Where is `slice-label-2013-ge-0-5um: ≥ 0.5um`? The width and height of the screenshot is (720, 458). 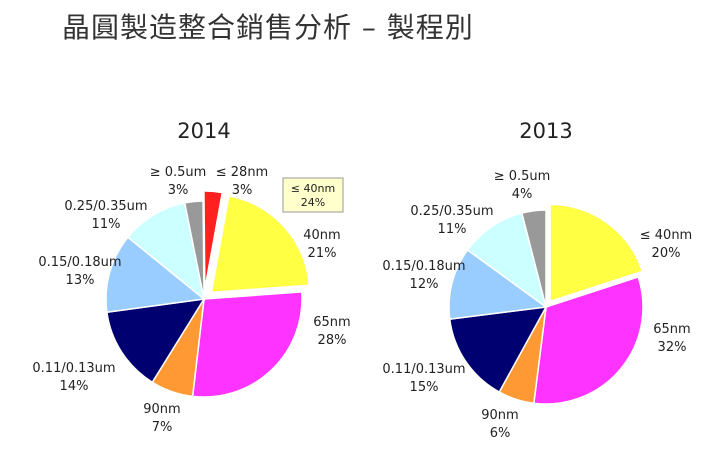
slice-label-2013-ge-0-5um: ≥ 0.5um is located at coordinates (522, 176).